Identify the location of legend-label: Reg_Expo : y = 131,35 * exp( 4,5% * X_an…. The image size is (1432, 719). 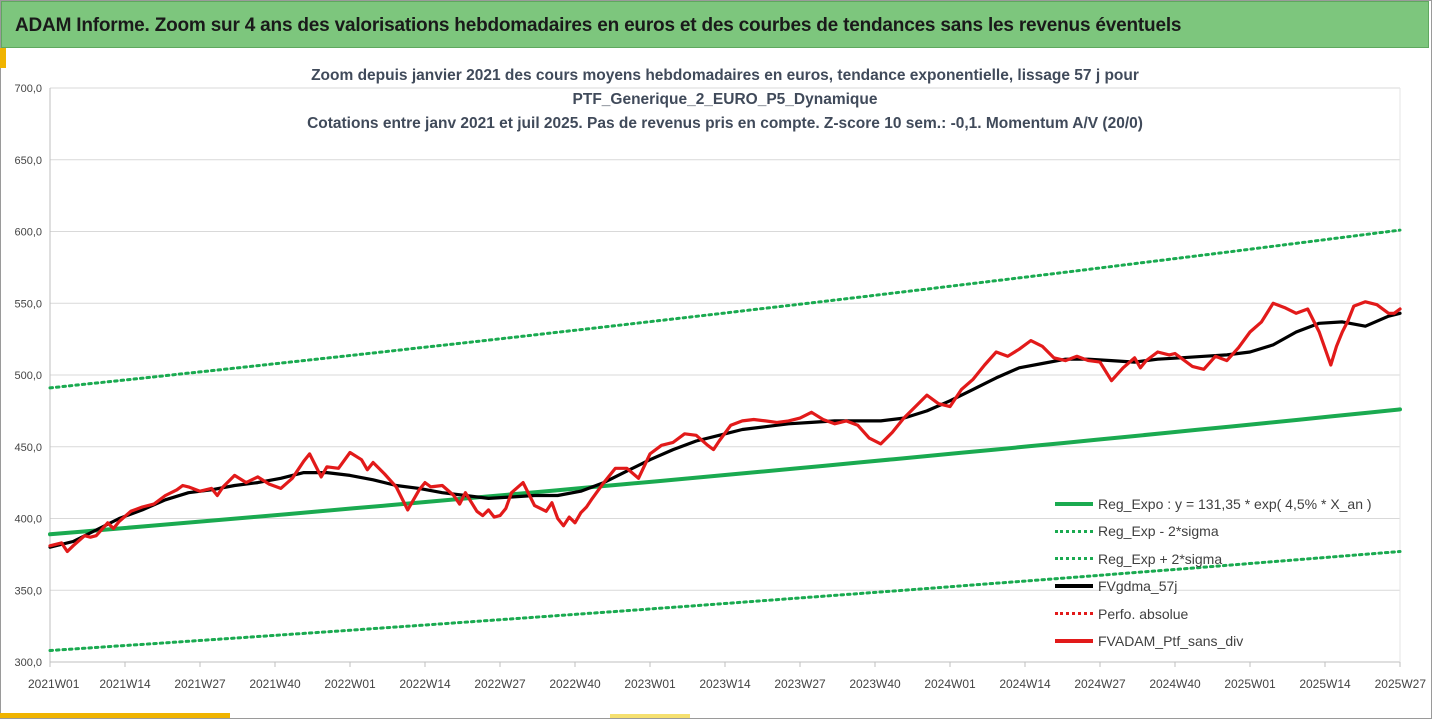
(1235, 503).